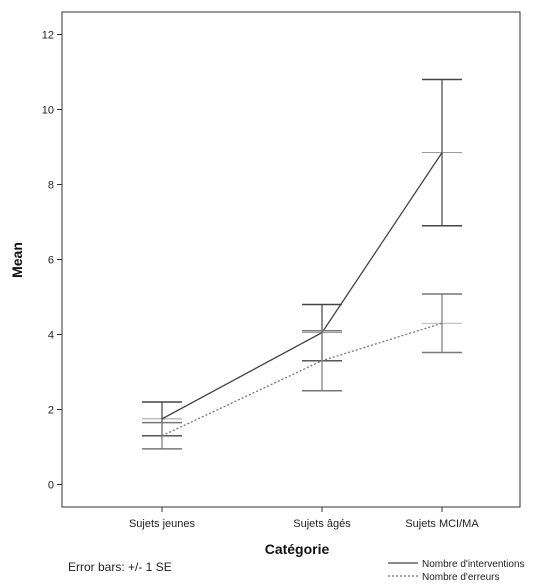 The image size is (549, 585). What do you see at coordinates (461, 577) in the screenshot?
I see `legend-label: Nombre d'erreurs` at bounding box center [461, 577].